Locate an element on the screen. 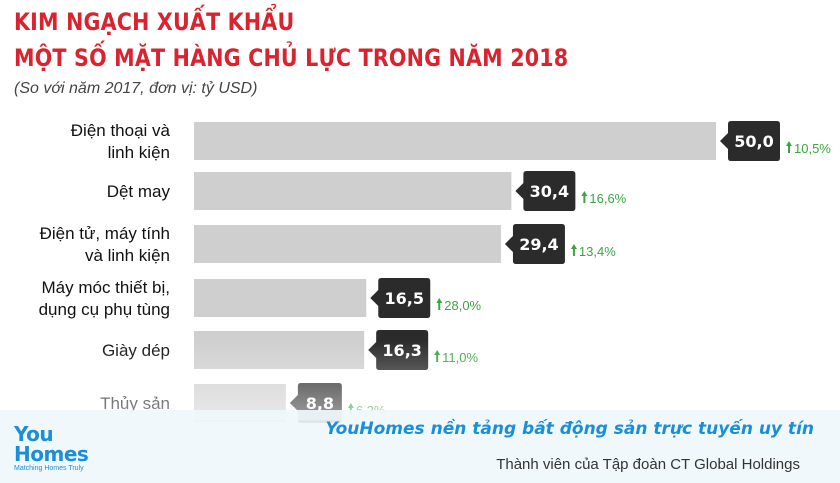  value-label: 16,5 is located at coordinates (404, 298).